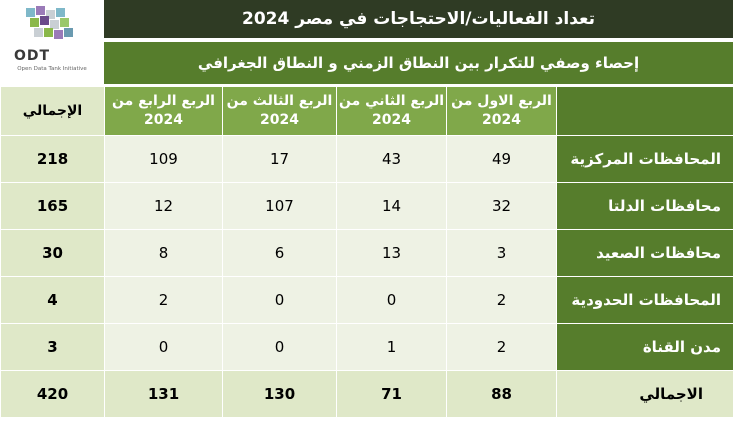  What do you see at coordinates (501, 159) in the screenshot?
I see `cell-q1: 49` at bounding box center [501, 159].